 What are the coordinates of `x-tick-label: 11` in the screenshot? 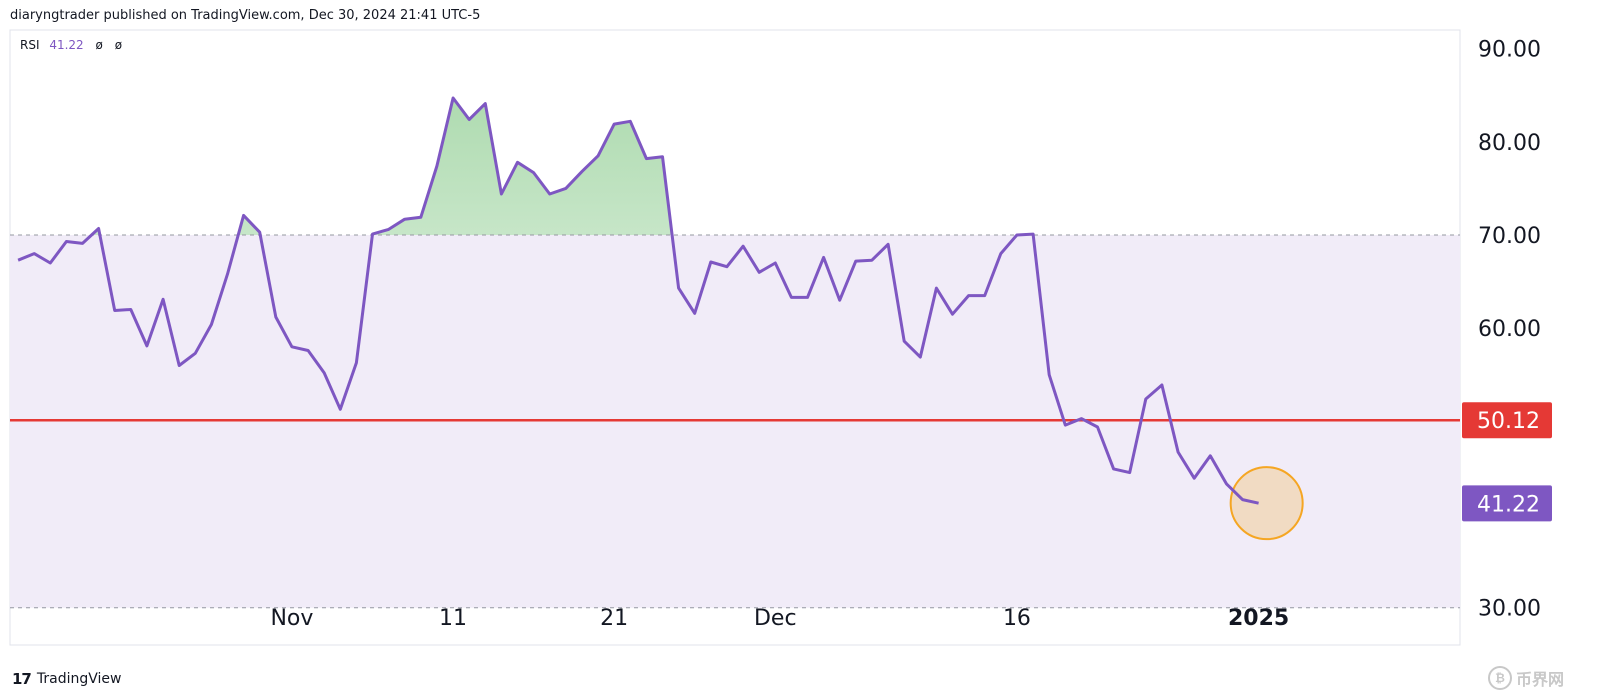 It's located at (453, 618).